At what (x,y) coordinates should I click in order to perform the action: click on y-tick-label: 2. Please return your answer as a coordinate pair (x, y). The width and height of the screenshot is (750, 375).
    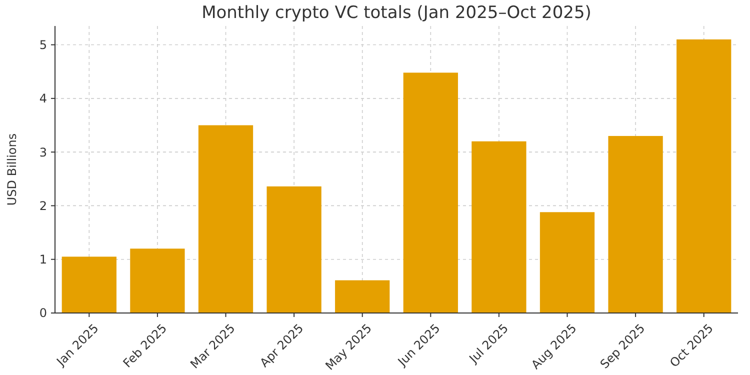
    Looking at the image, I should click on (43, 205).